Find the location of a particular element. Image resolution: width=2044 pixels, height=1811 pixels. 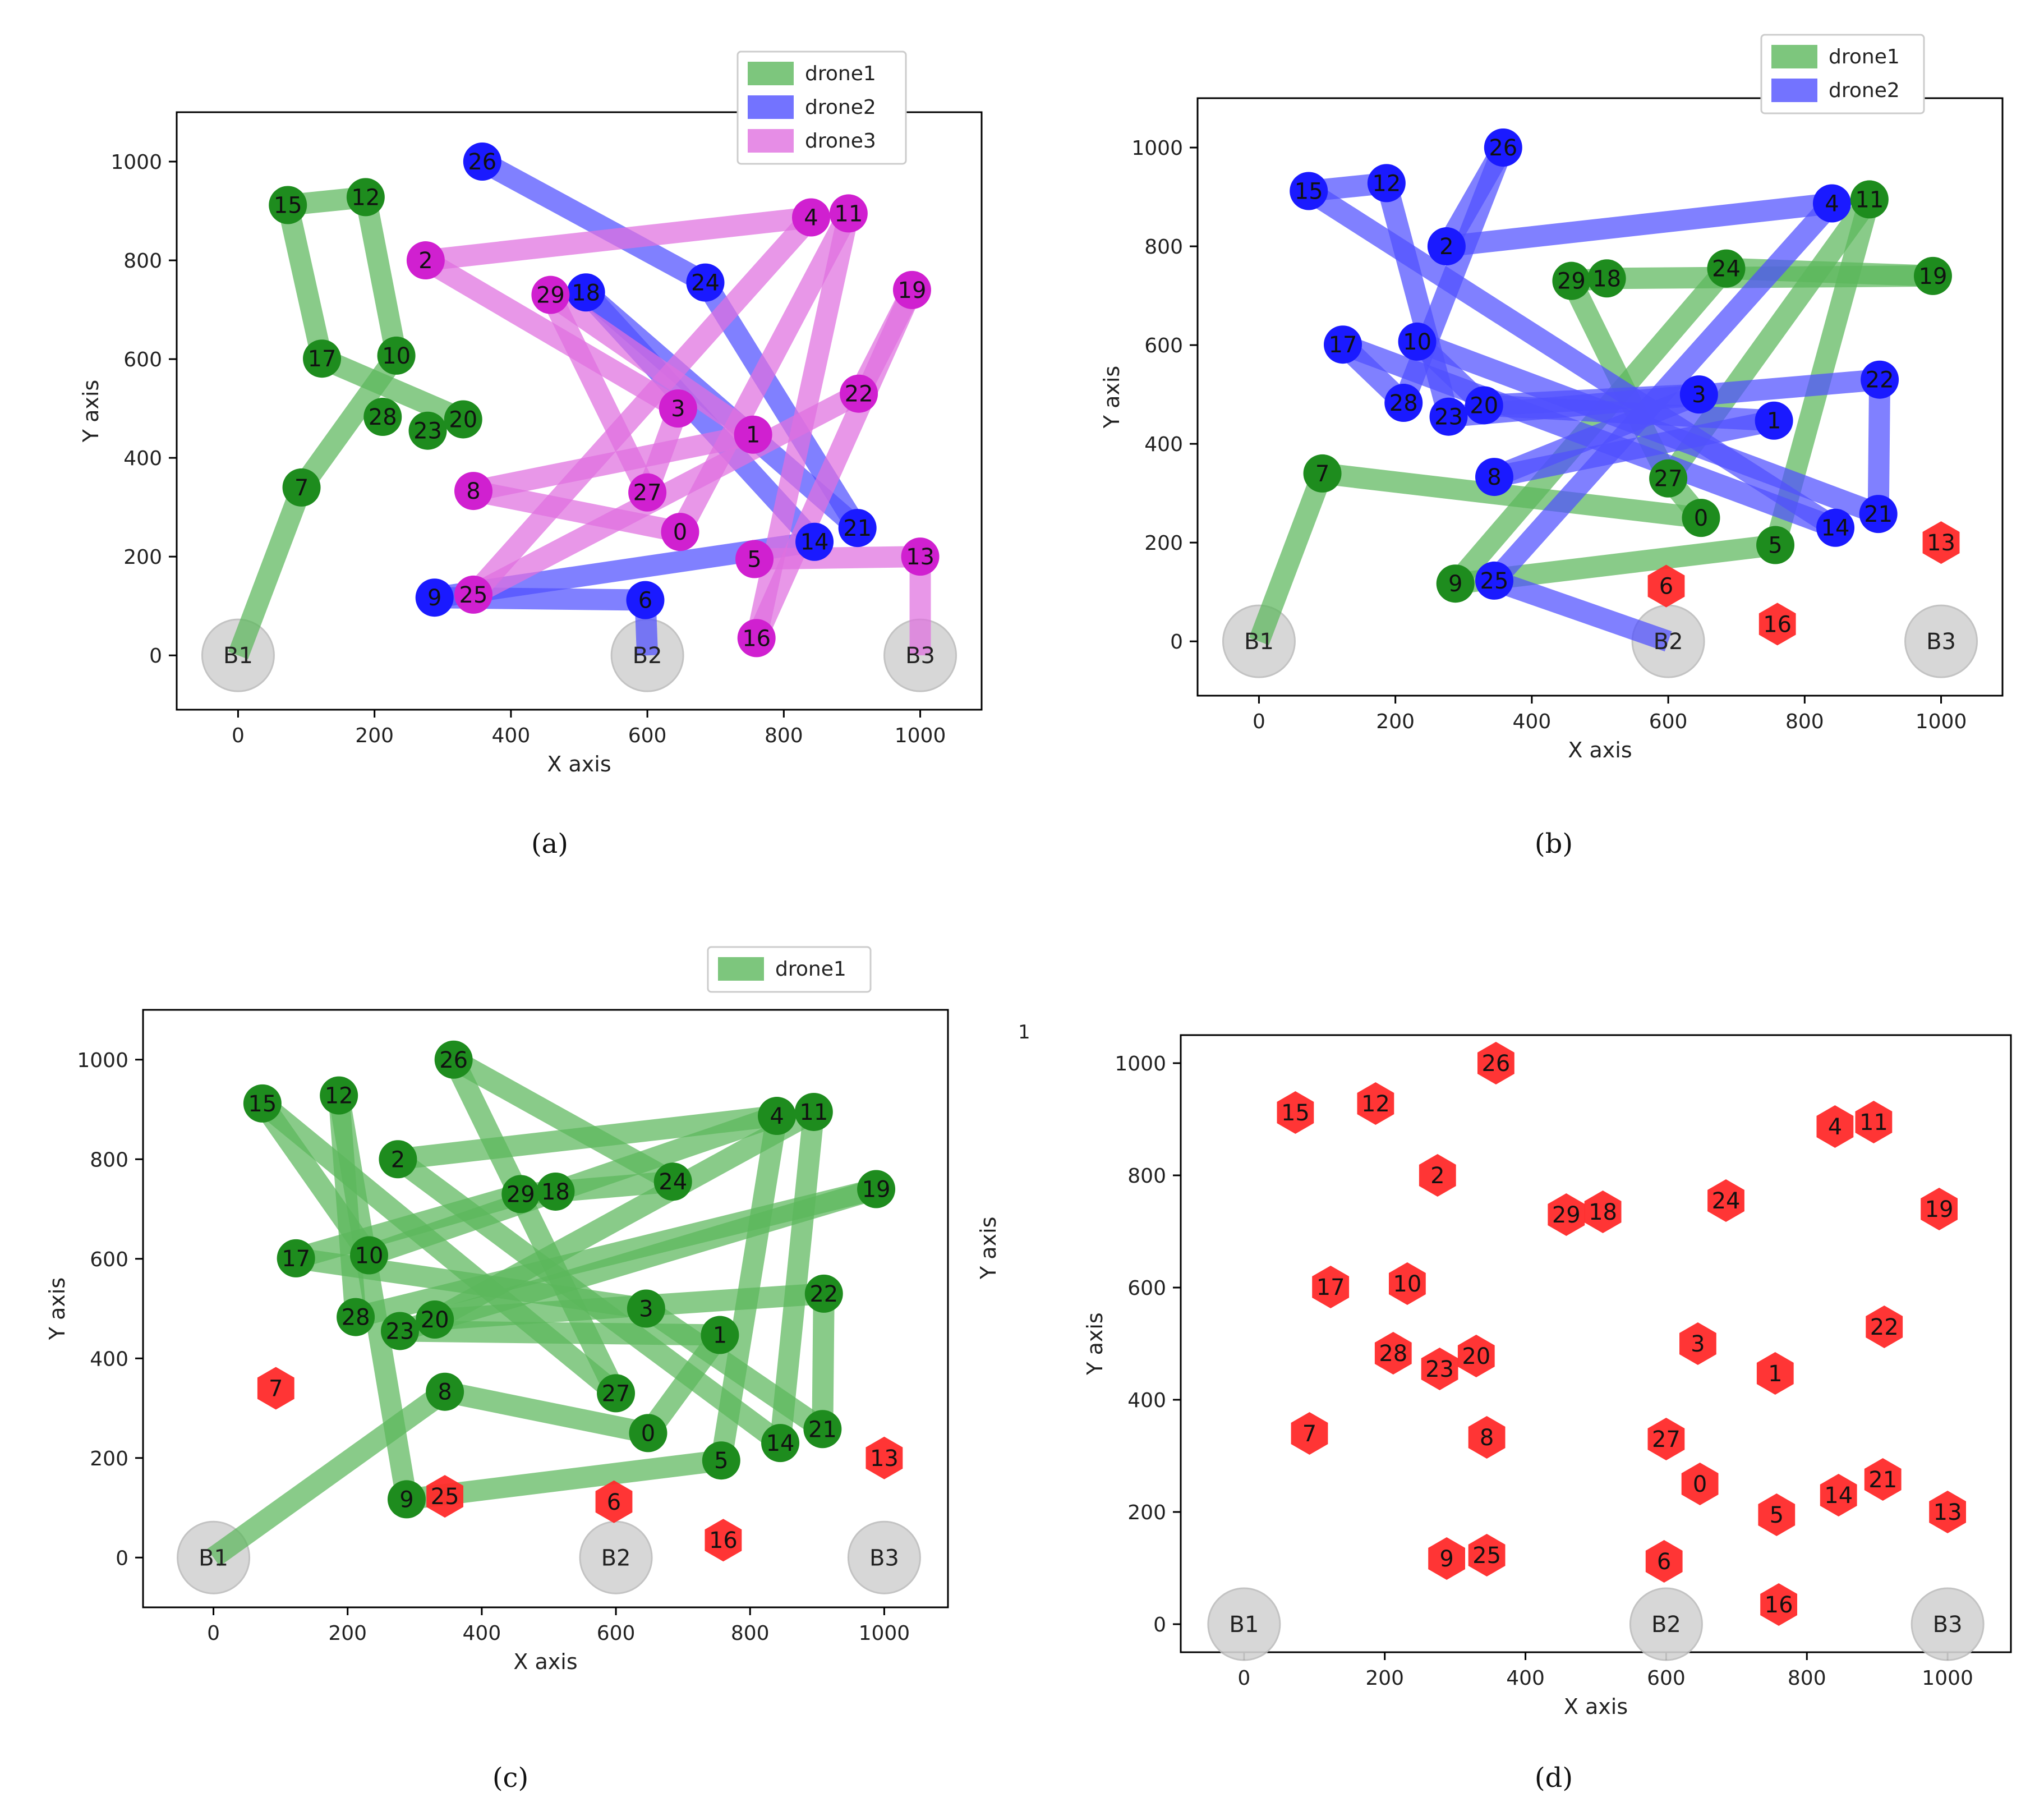

node-2-marker is located at coordinates (398, 1159).